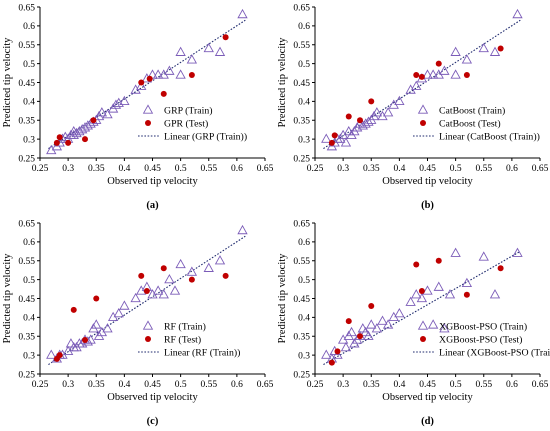  What do you see at coordinates (182, 339) in the screenshot?
I see `legend-label: RF (Test)` at bounding box center [182, 339].